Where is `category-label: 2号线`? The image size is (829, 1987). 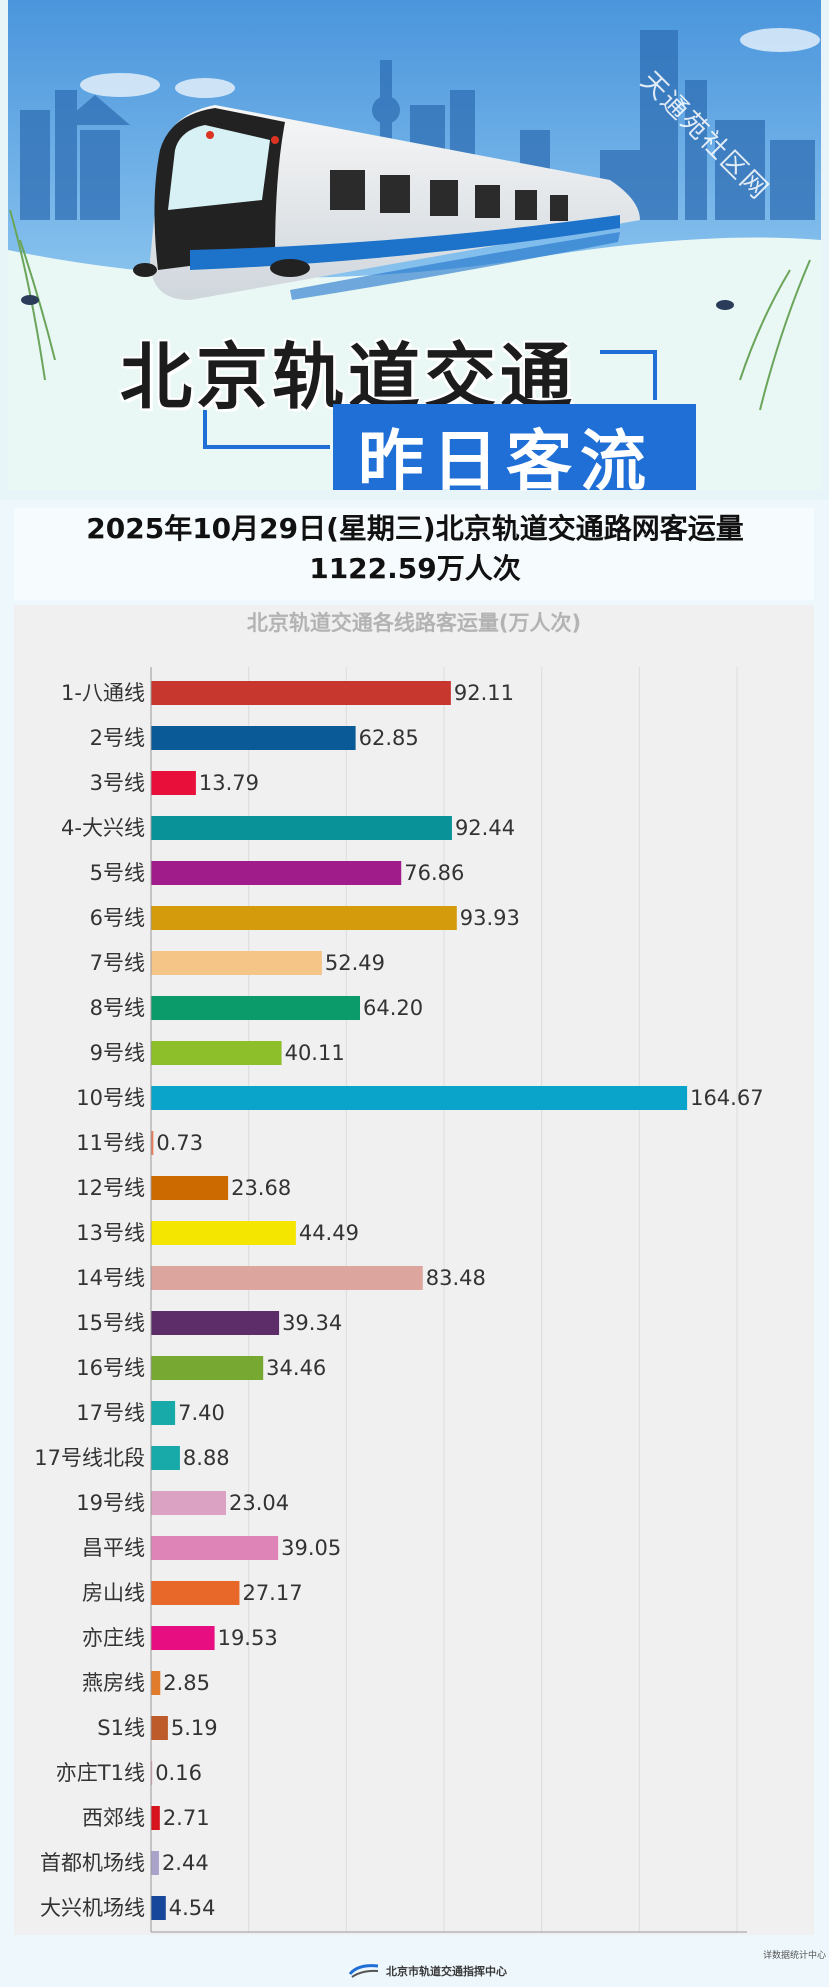 category-label: 2号线 is located at coordinates (117, 738).